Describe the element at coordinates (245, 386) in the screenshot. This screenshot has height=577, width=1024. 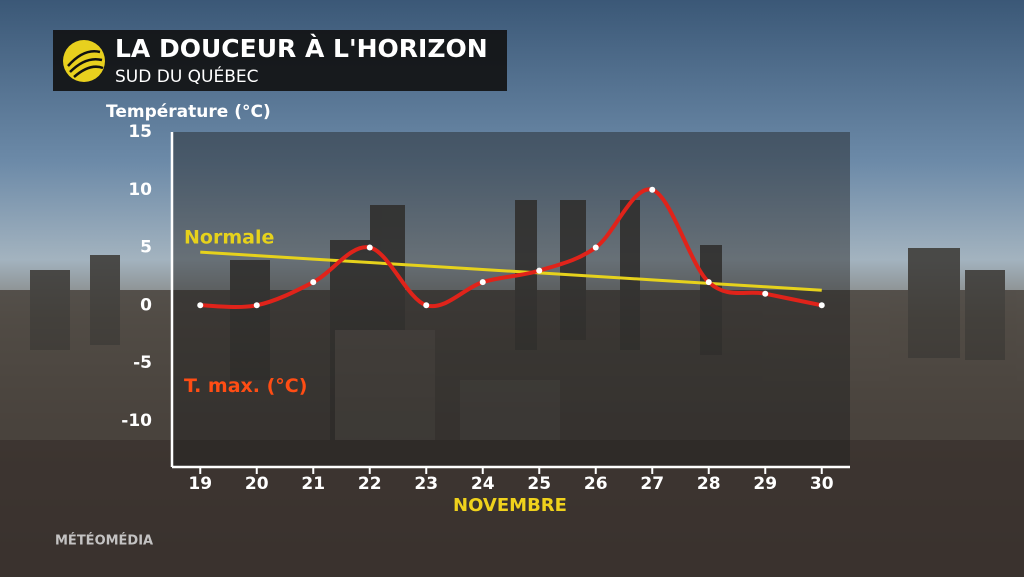
I see `legend-label: T. max. (°C)` at that location.